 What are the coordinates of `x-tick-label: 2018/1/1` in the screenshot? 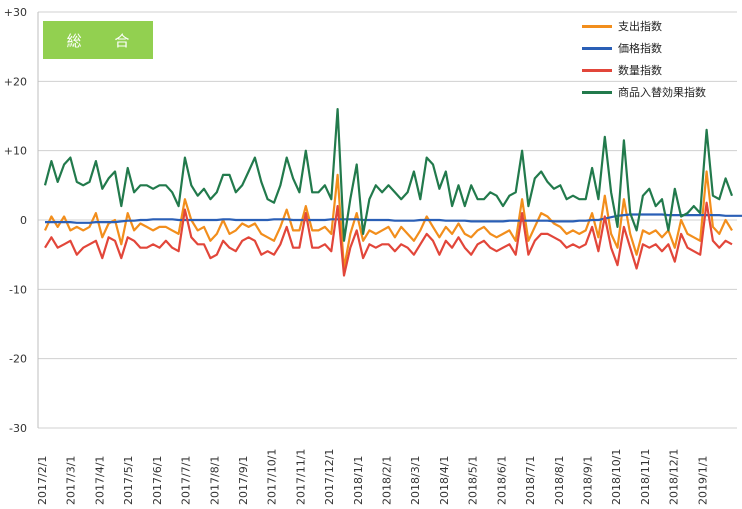 It's located at (358, 480).